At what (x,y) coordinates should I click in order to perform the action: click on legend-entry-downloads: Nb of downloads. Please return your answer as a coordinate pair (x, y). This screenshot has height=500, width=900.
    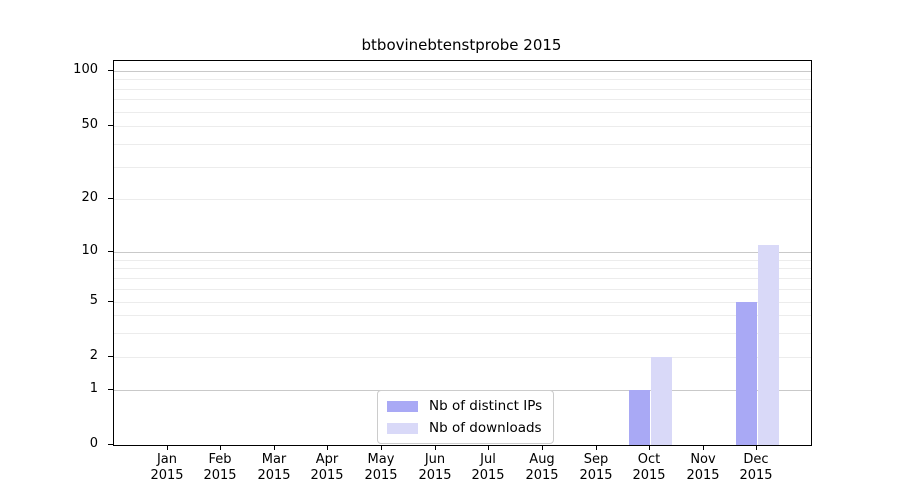
    Looking at the image, I should click on (464, 428).